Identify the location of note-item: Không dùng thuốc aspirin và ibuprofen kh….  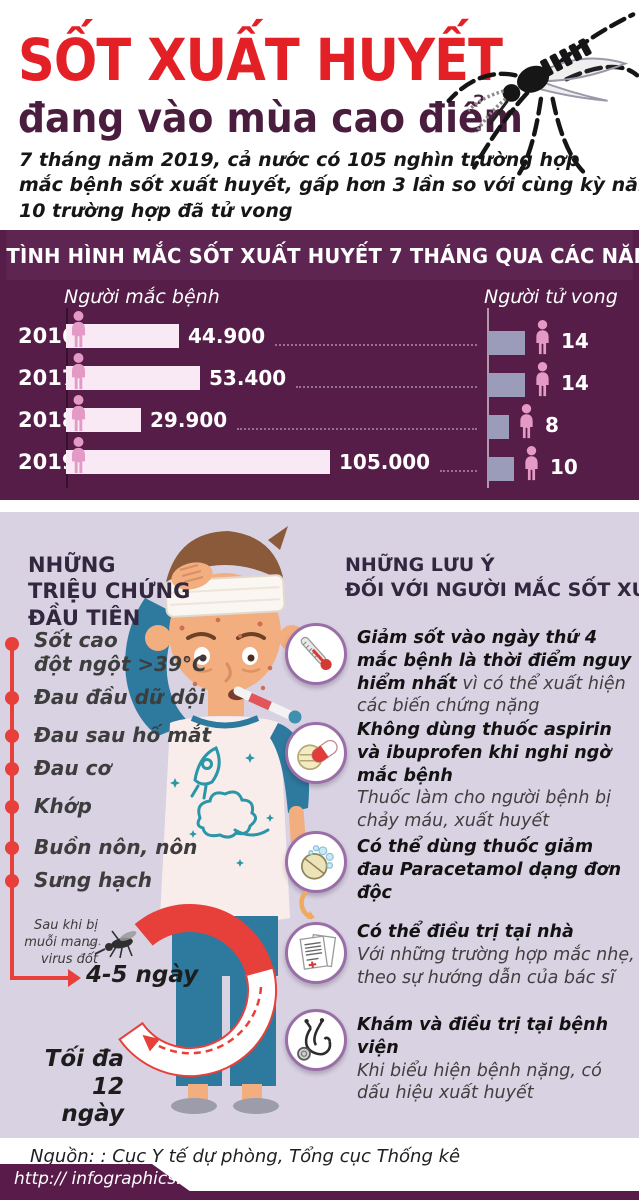
(484, 775).